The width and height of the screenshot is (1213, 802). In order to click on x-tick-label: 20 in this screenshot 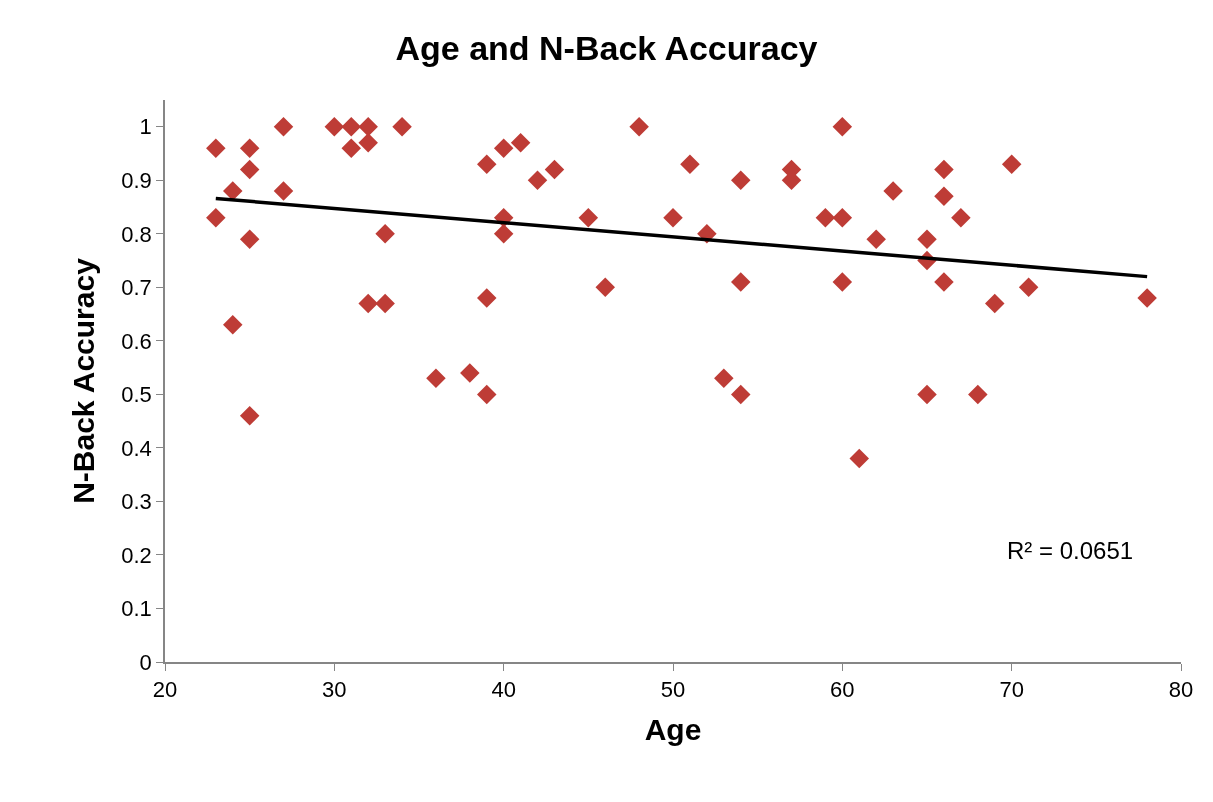, I will do `click(165, 690)`.